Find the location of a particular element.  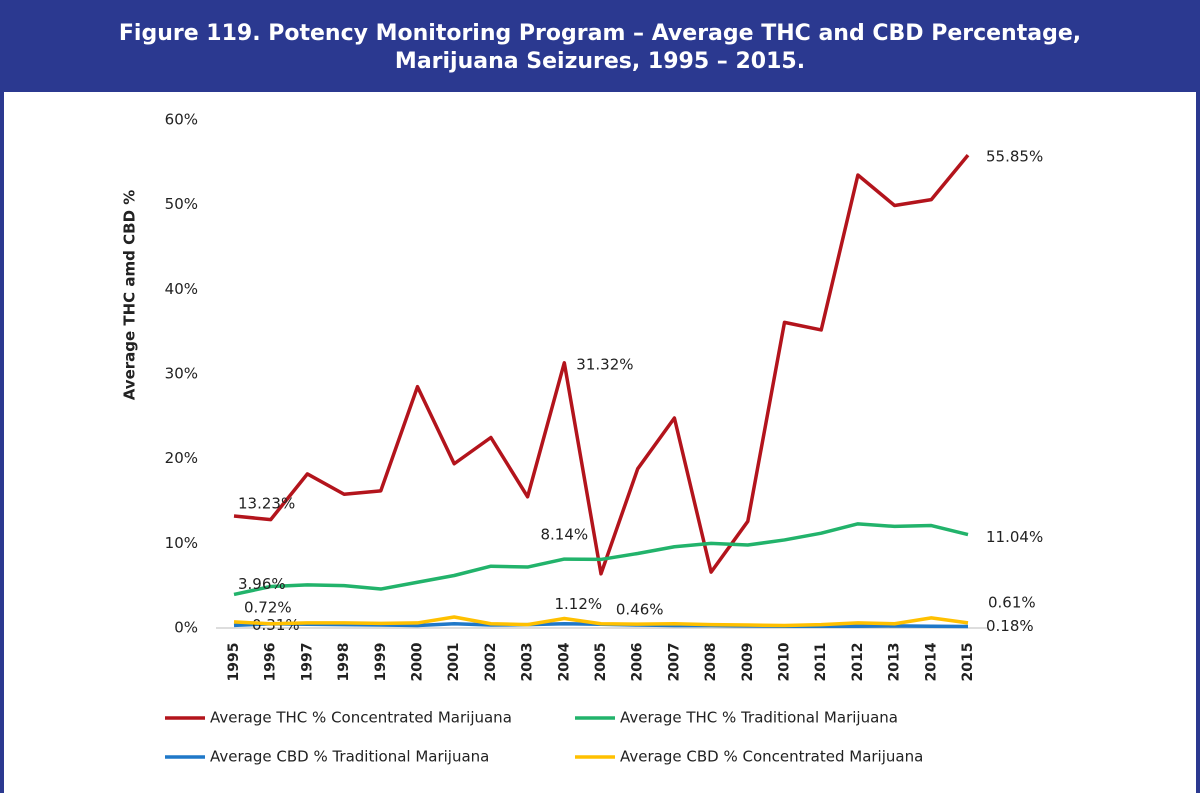

y-tick-label: 40% is located at coordinates (181, 289).